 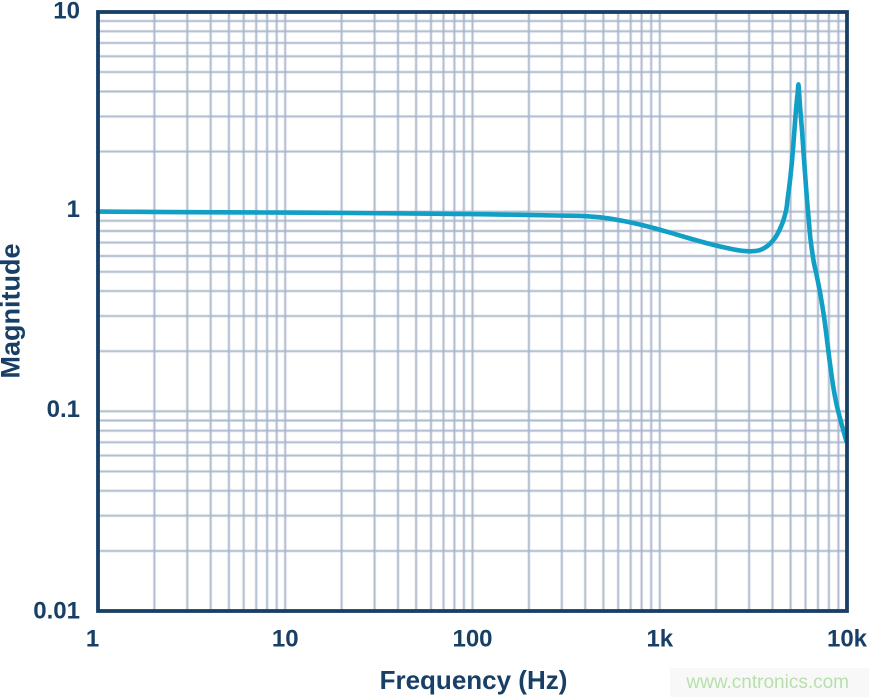 What do you see at coordinates (472, 639) in the screenshot?
I see `svg-text: 100` at bounding box center [472, 639].